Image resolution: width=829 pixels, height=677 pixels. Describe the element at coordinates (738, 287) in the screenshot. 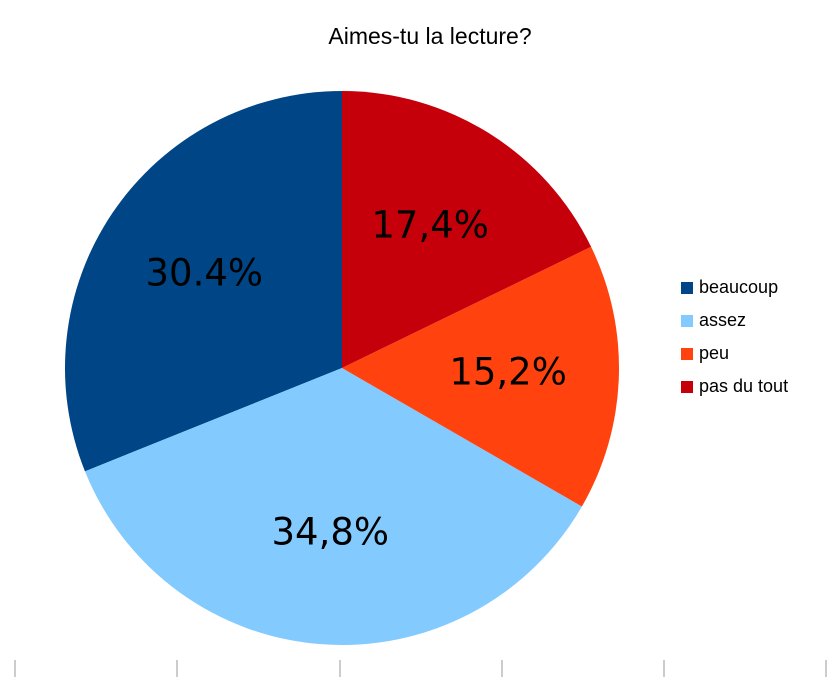

I see `legend-label: beaucoup` at that location.